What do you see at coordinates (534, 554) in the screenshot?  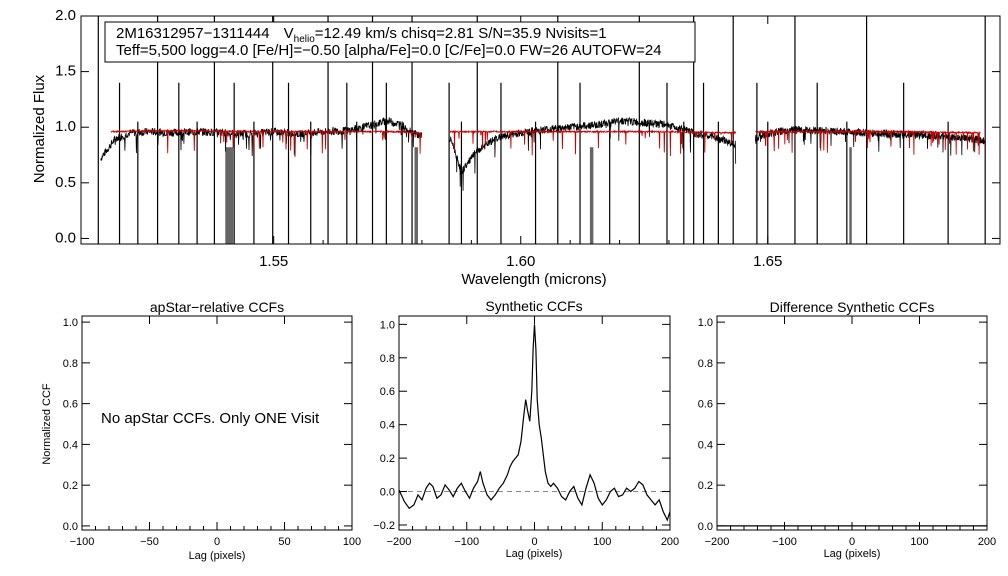 I see `synthetic-ccf-x-label: Lag (pixels)` at bounding box center [534, 554].